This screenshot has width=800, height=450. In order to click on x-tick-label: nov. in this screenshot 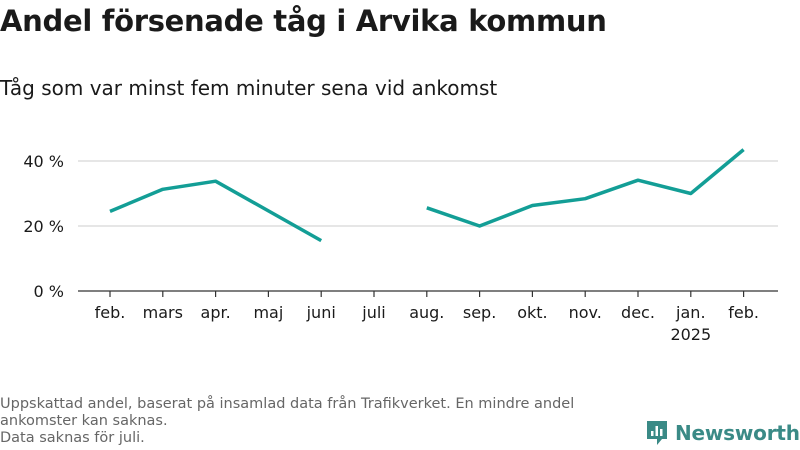, I will do `click(585, 312)`.